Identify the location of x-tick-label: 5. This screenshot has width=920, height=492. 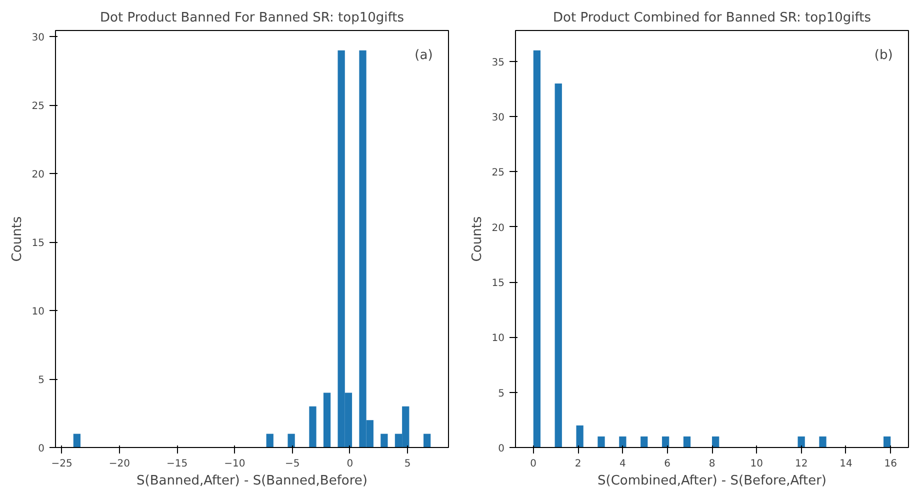
(407, 464).